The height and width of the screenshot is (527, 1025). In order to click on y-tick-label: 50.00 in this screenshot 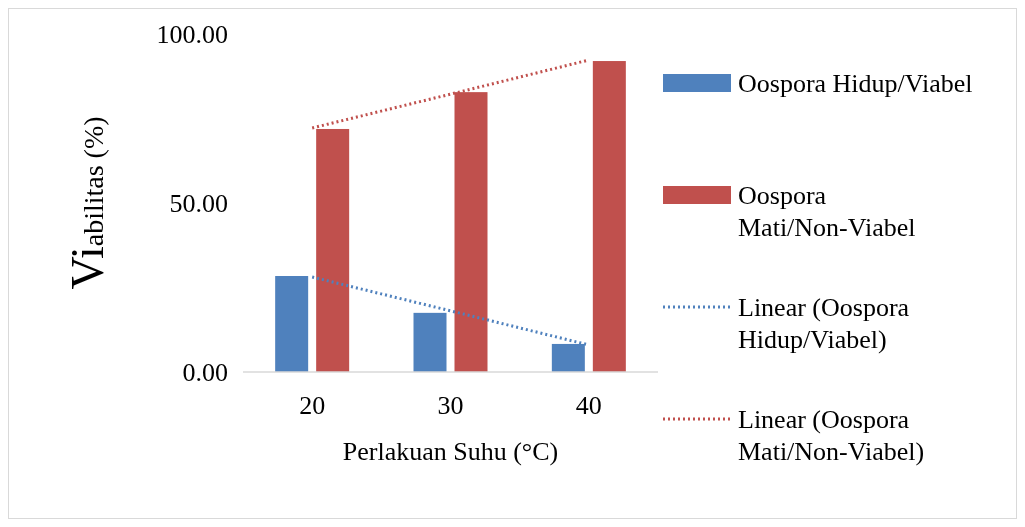, I will do `click(198, 204)`.